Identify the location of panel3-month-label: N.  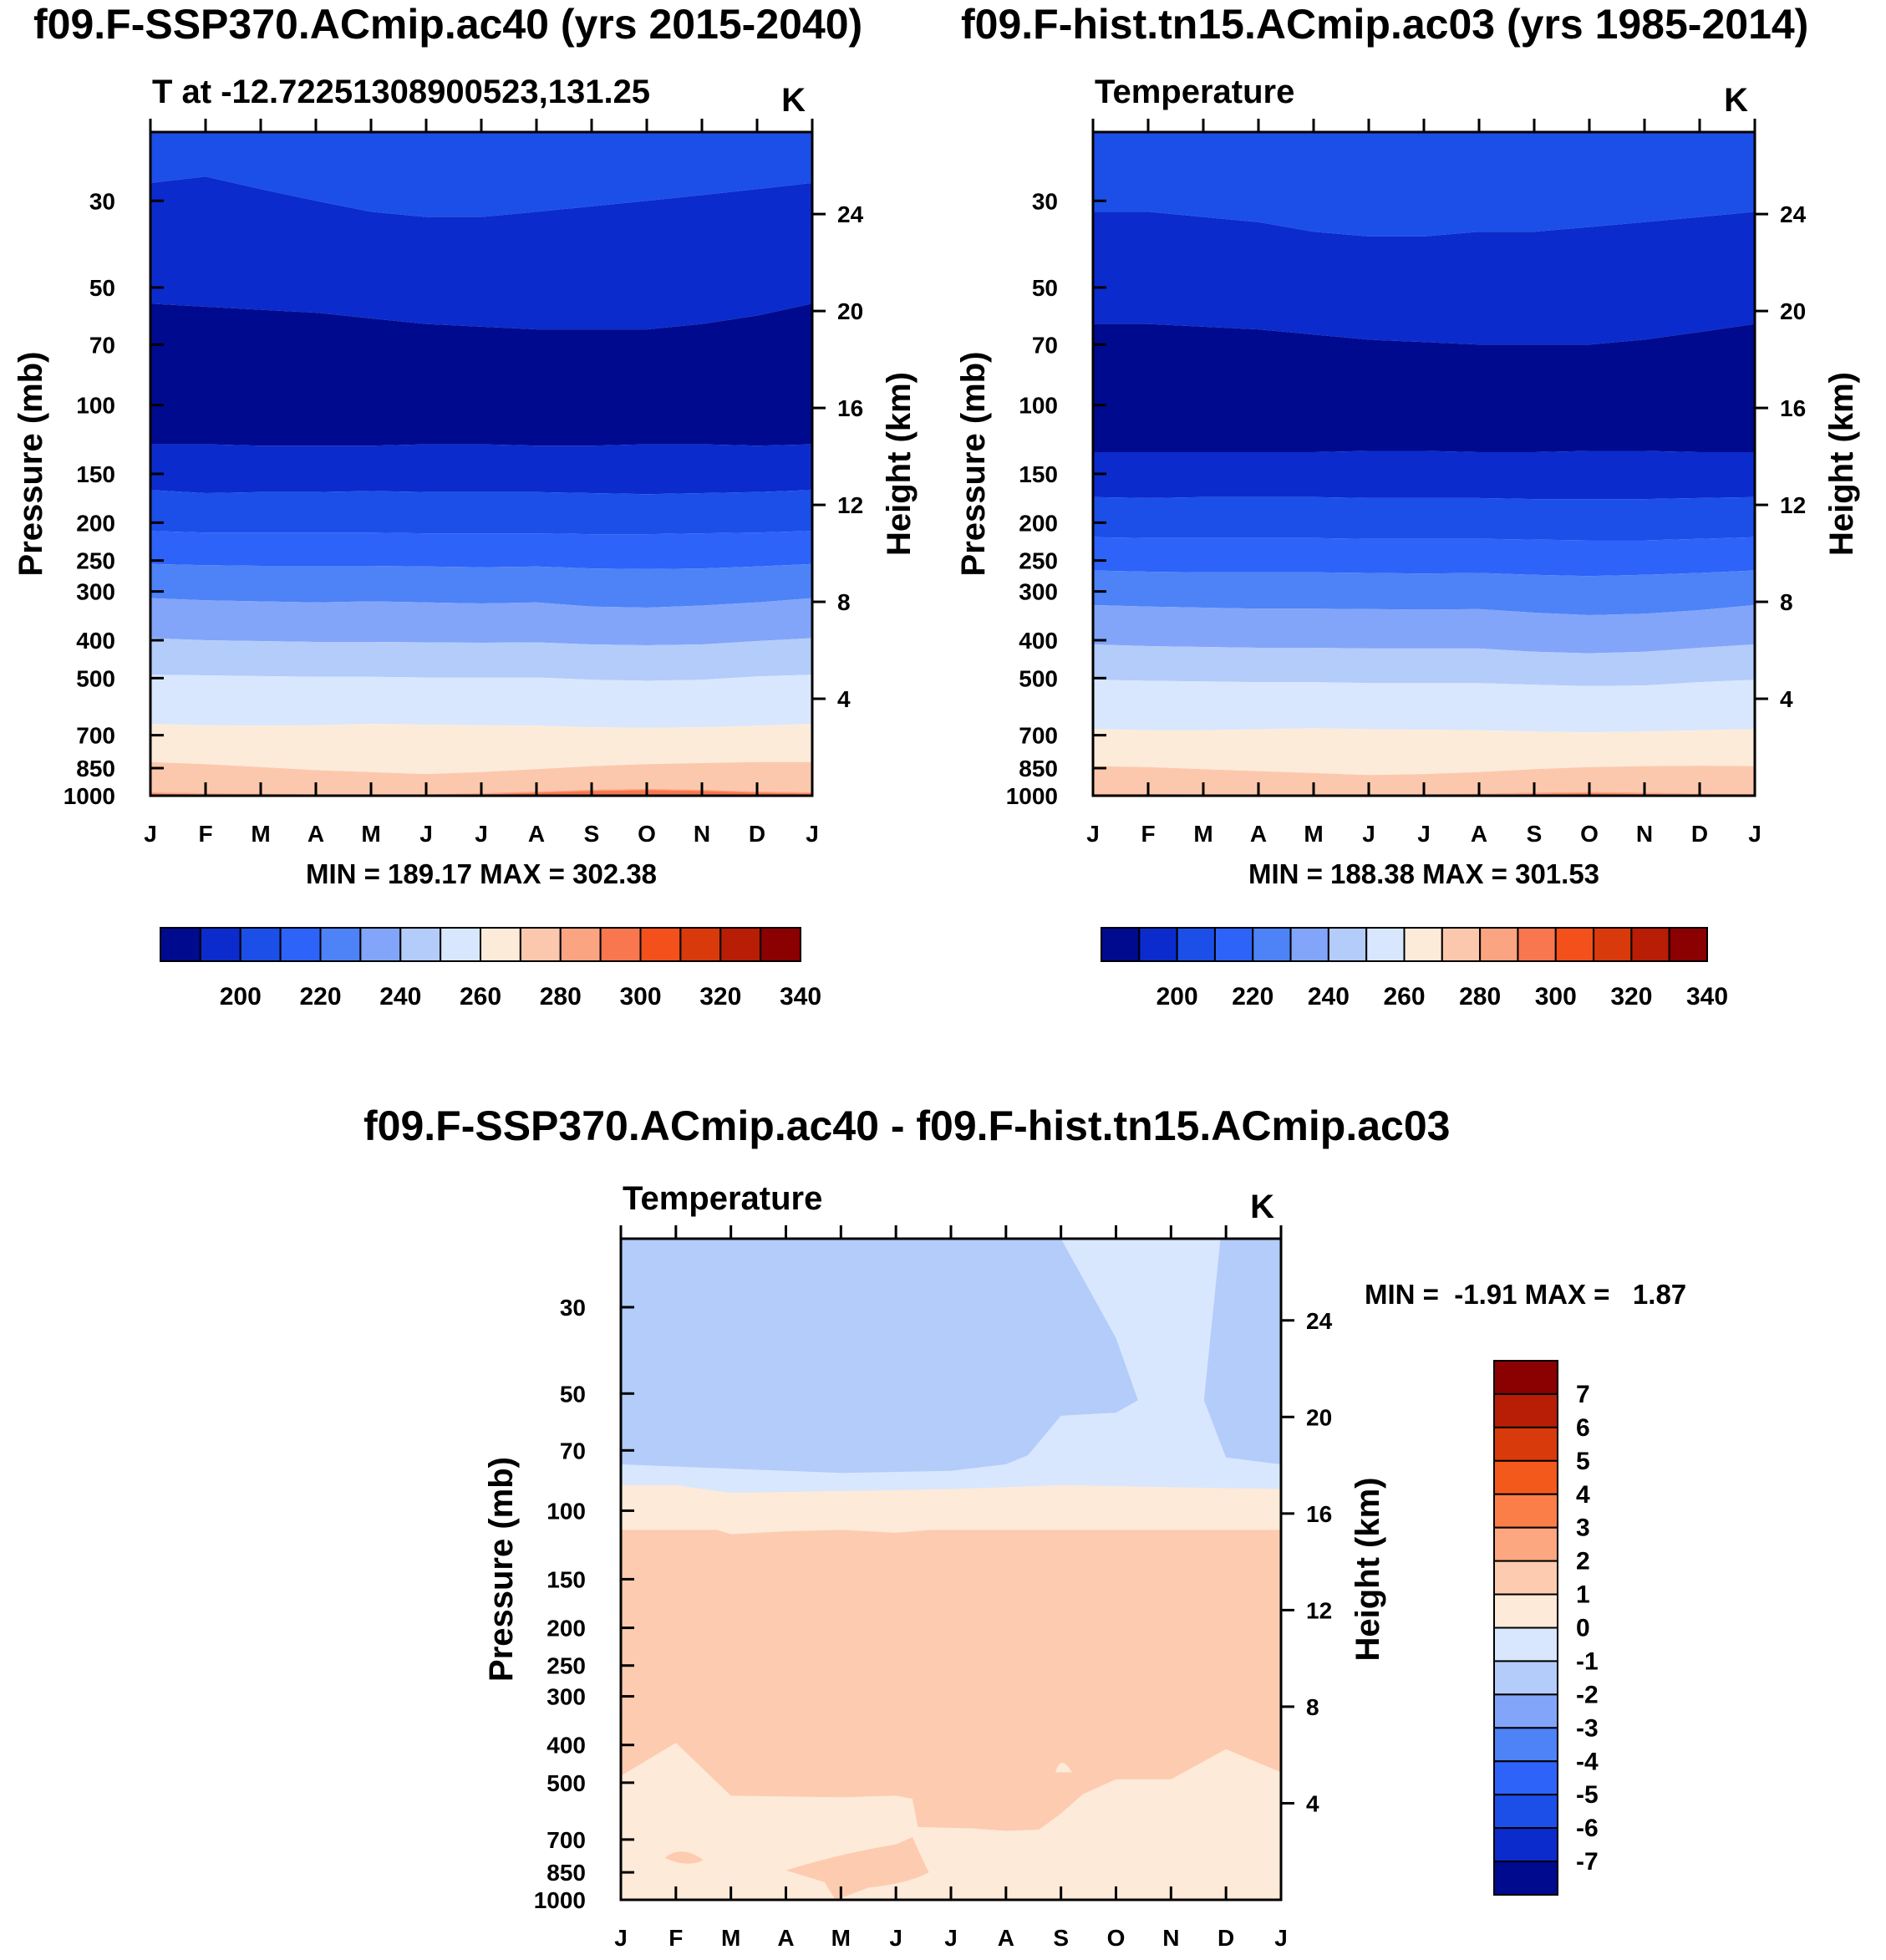
(1171, 1938).